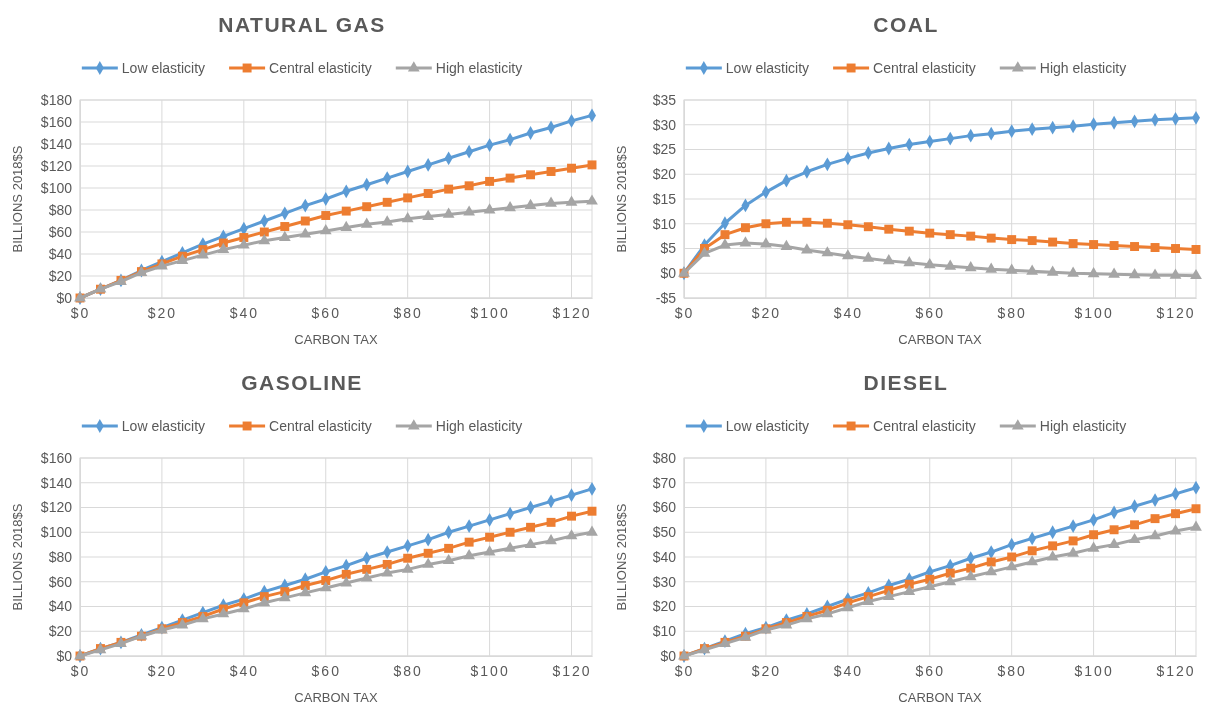 The width and height of the screenshot is (1208, 717). What do you see at coordinates (302, 24) in the screenshot?
I see `chart-title: NATURAL GAS` at bounding box center [302, 24].